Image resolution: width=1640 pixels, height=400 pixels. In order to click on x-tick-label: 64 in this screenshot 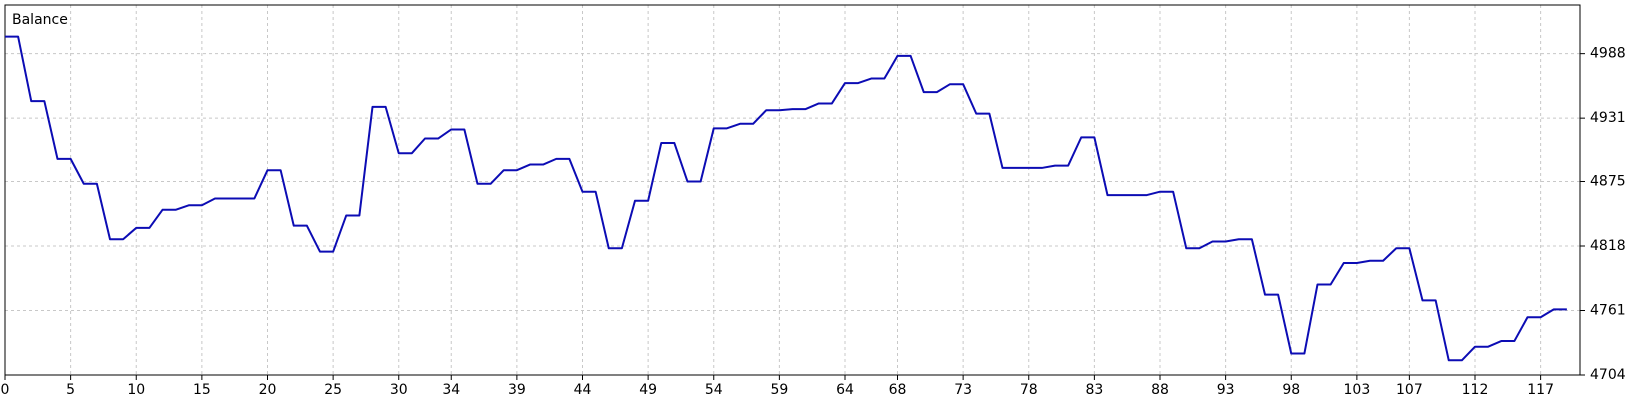, I will do `click(845, 390)`.